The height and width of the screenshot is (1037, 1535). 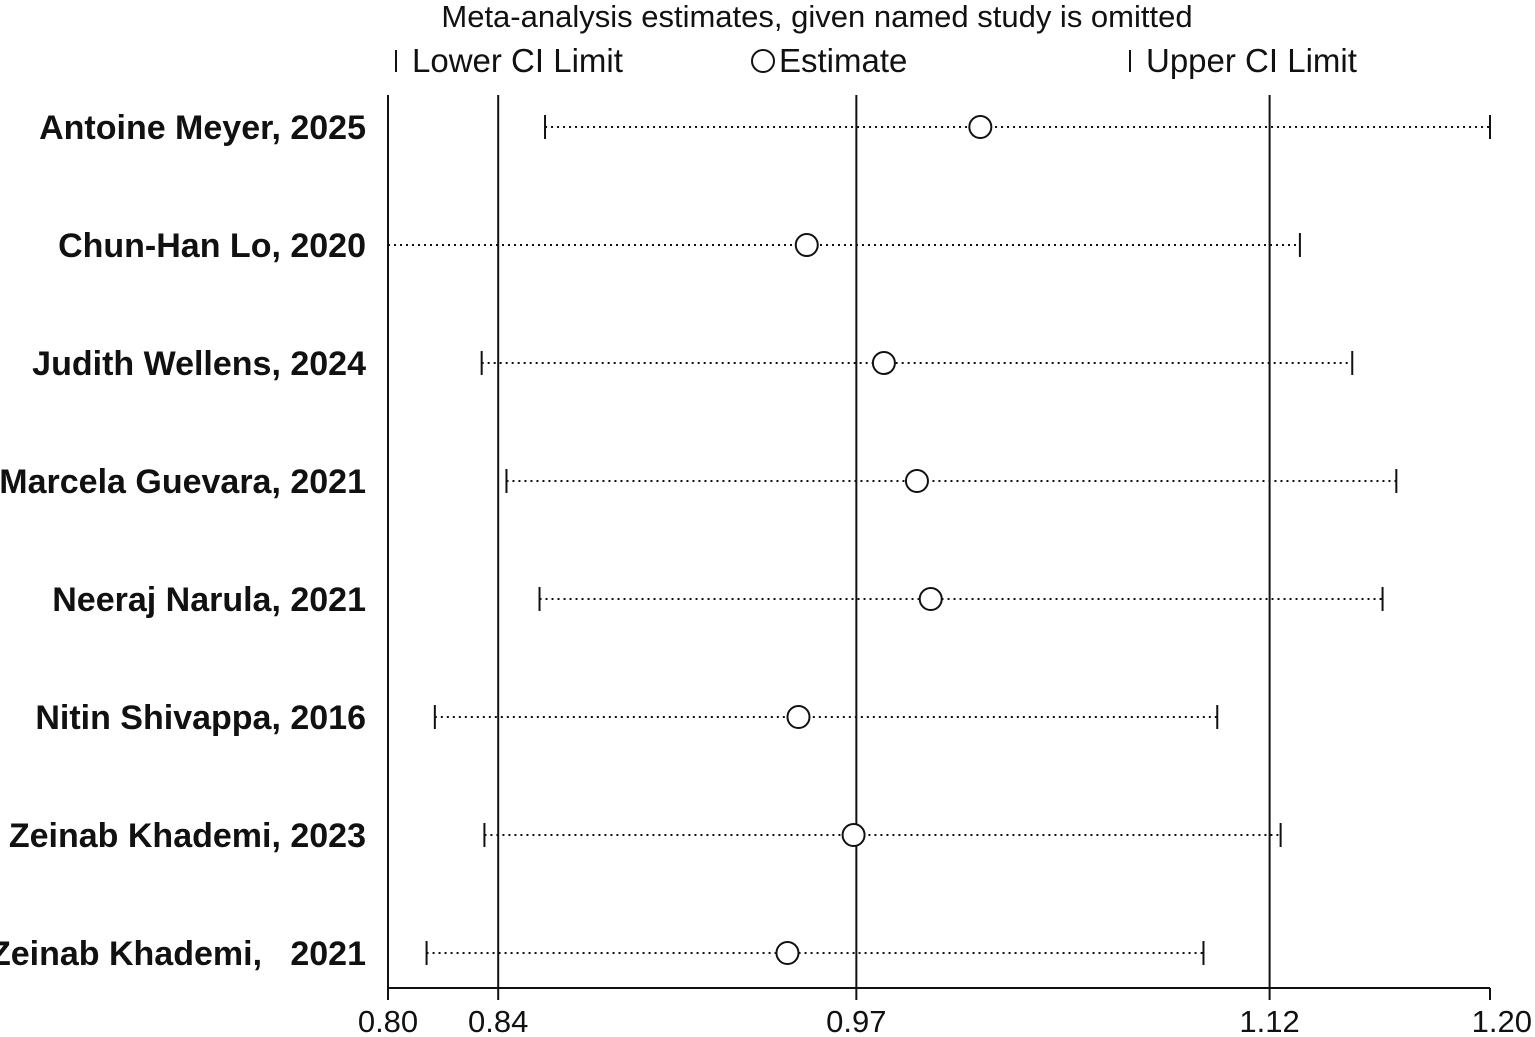 What do you see at coordinates (209, 600) in the screenshot?
I see `study-label: Neeraj Narula, 2021` at bounding box center [209, 600].